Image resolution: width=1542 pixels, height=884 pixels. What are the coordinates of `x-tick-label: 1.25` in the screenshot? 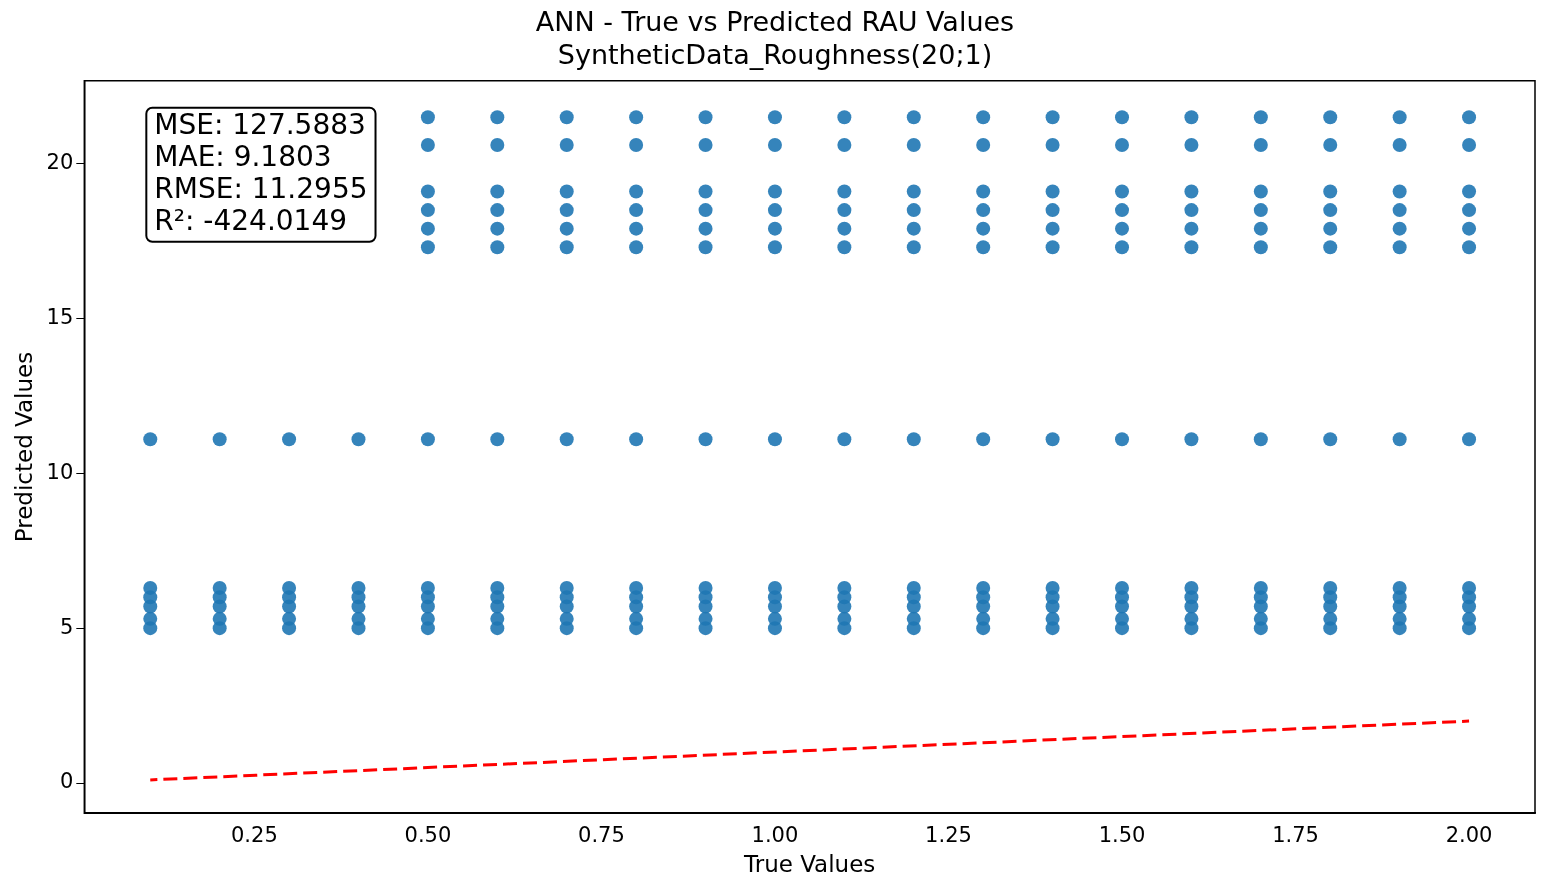 It's located at (948, 835).